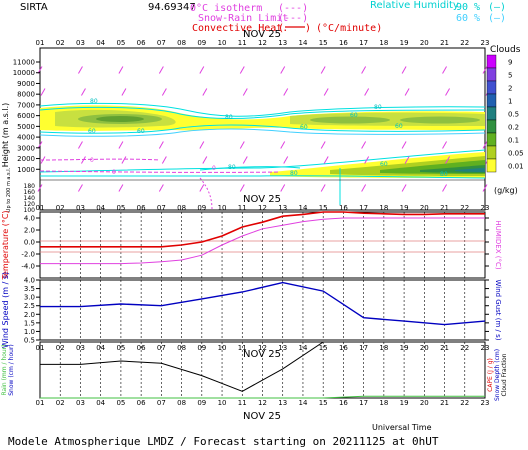  I want to click on rain-axis-label: Rain (mm / hour), so click(4, 369).